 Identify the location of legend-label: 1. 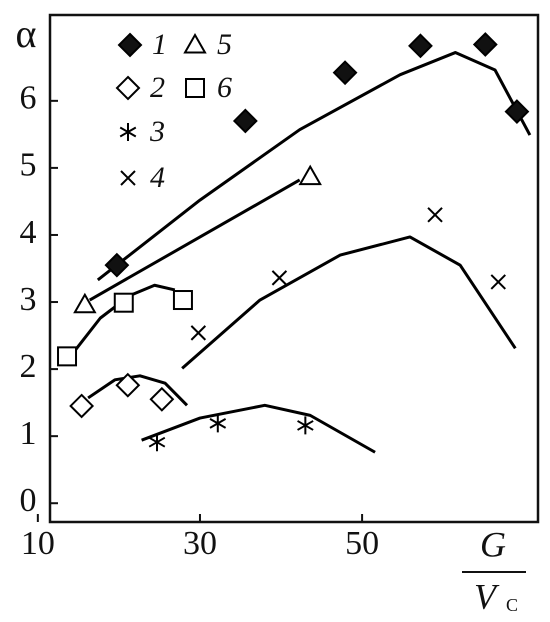
(159, 44).